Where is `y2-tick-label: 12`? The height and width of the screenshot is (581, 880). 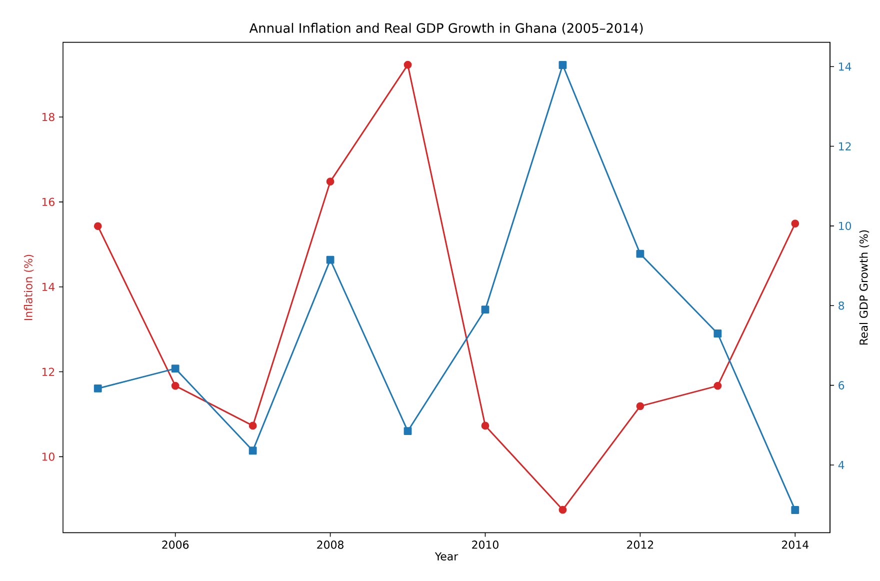 y2-tick-label: 12 is located at coordinates (845, 146).